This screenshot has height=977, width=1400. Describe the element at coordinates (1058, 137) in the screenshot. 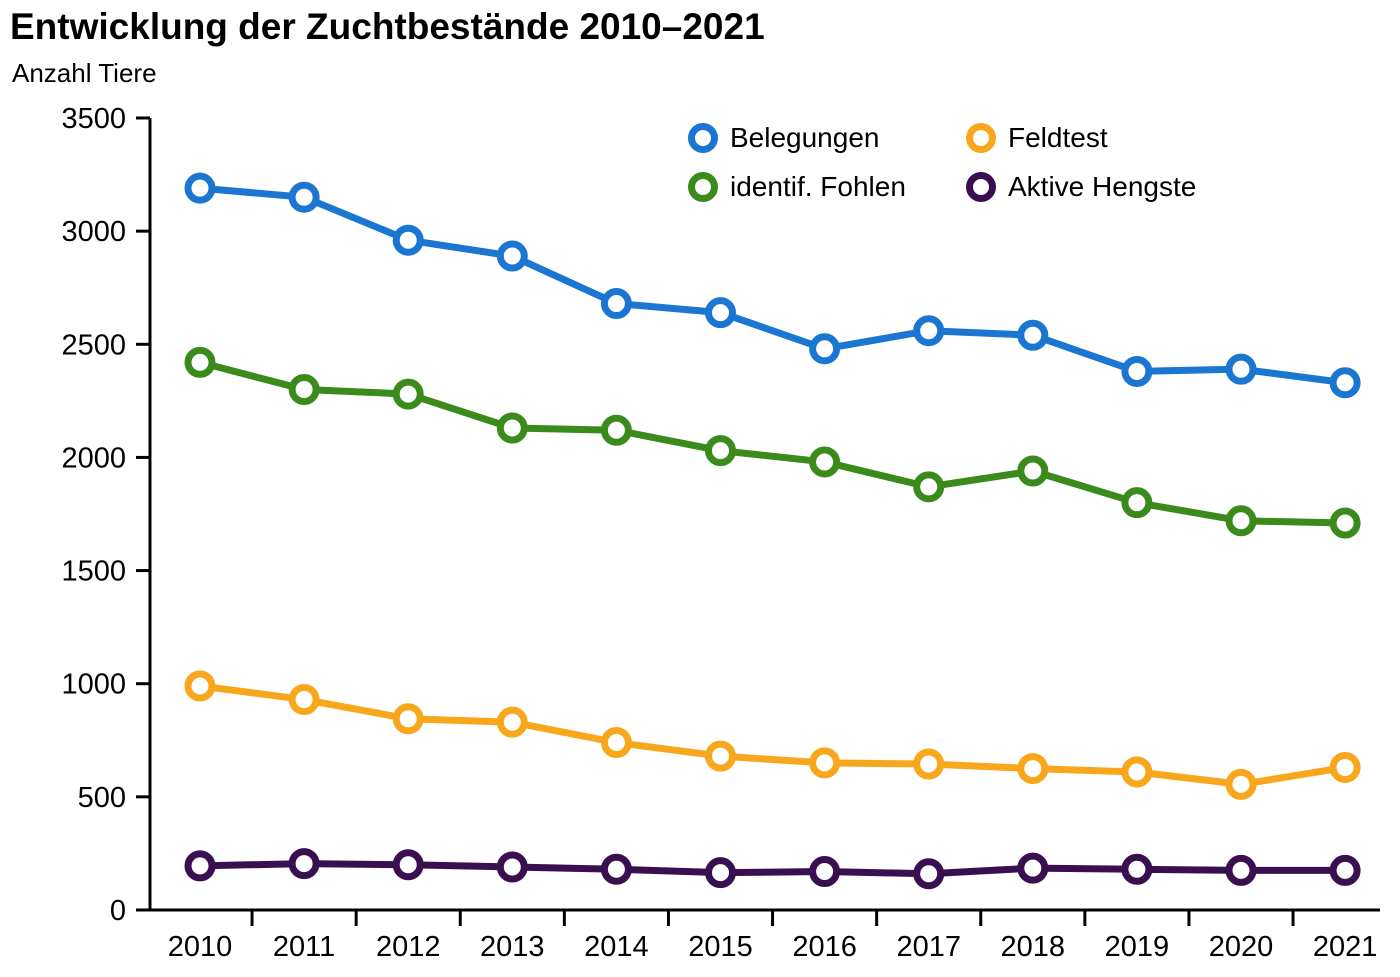

I see `legend-label: Feldtest` at that location.